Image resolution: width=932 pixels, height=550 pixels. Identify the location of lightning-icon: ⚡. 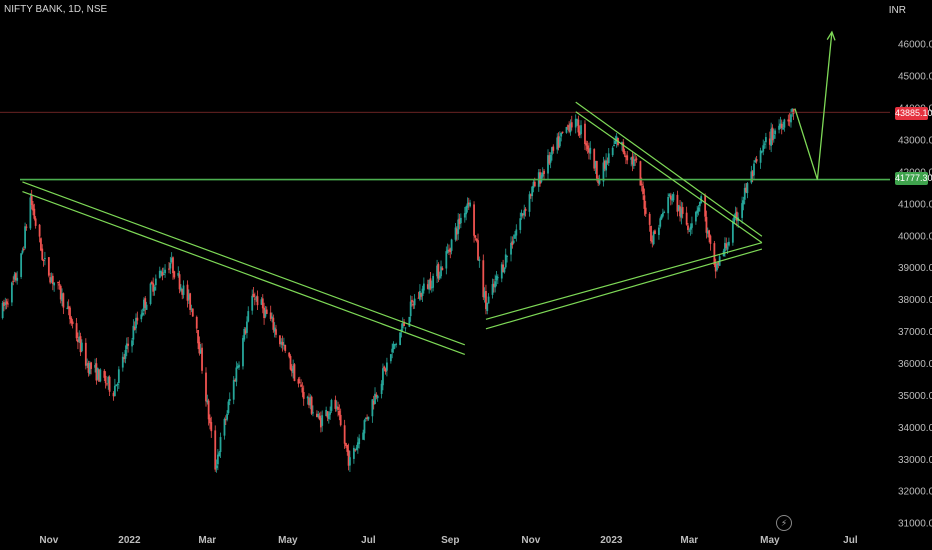
(784, 523).